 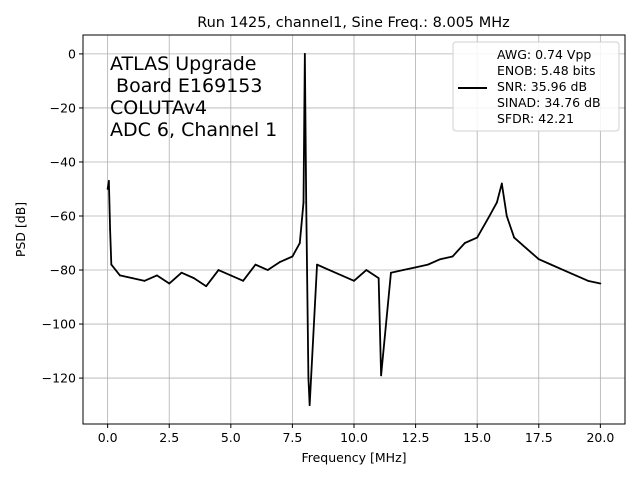 I want to click on x-tick-label: 5.0, so click(x=231, y=437).